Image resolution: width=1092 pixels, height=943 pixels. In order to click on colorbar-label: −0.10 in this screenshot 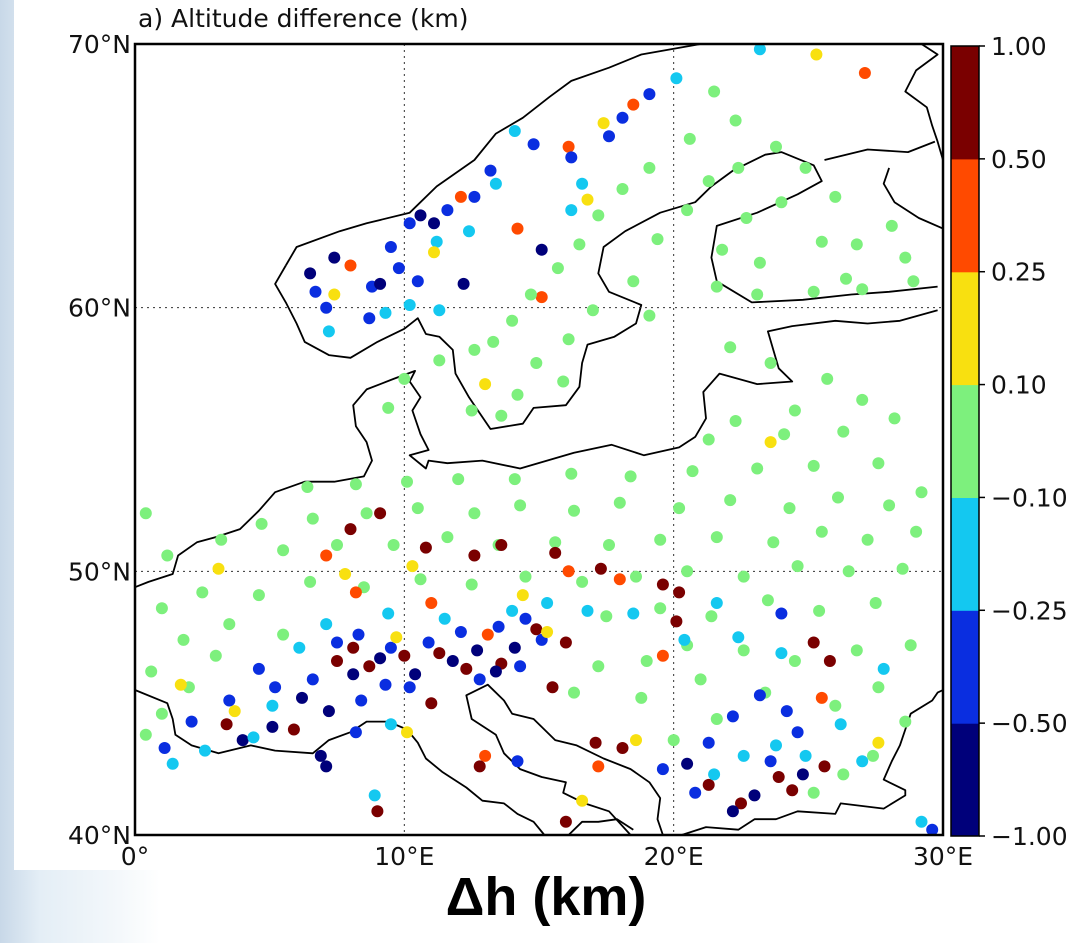, I will do `click(1029, 497)`.